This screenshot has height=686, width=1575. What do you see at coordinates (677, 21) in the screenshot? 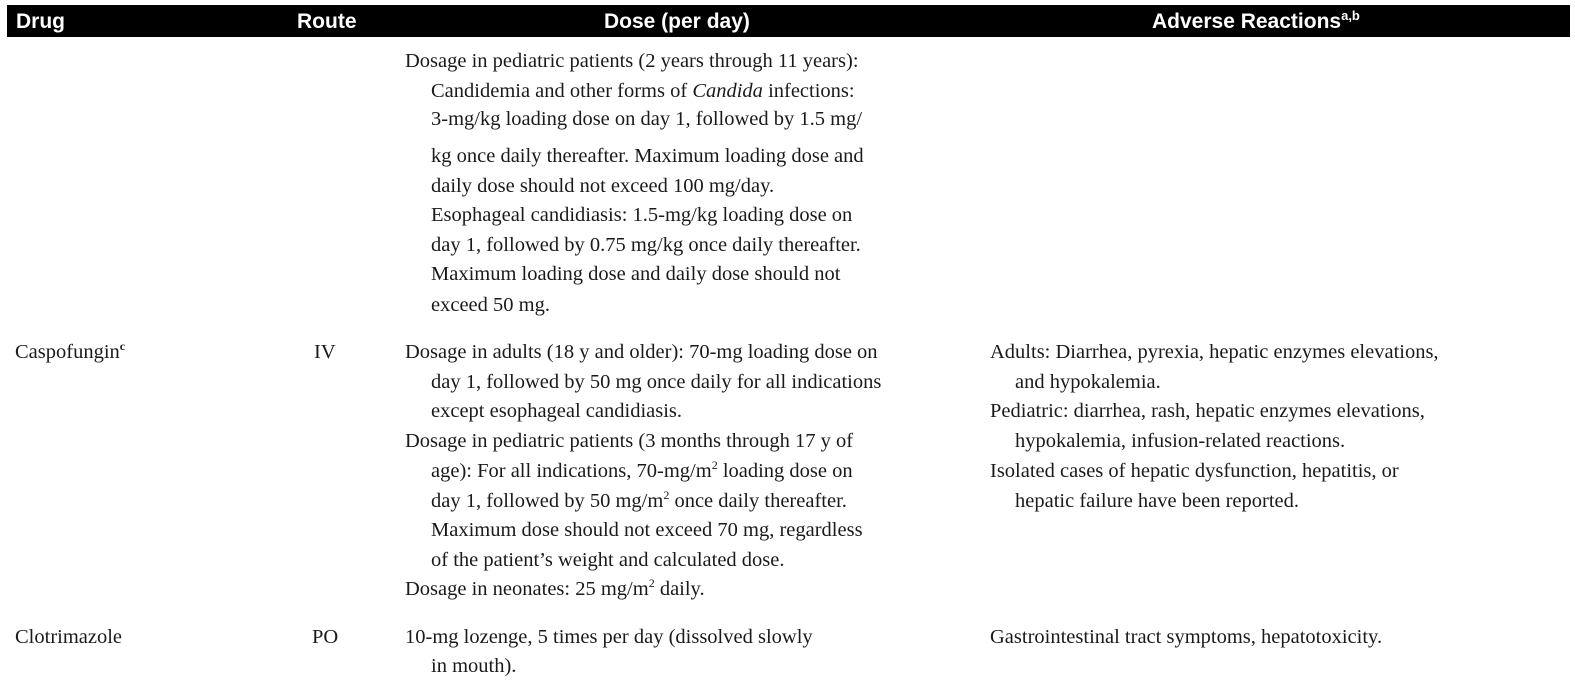
I see `header-dose: Dose (per day)` at bounding box center [677, 21].